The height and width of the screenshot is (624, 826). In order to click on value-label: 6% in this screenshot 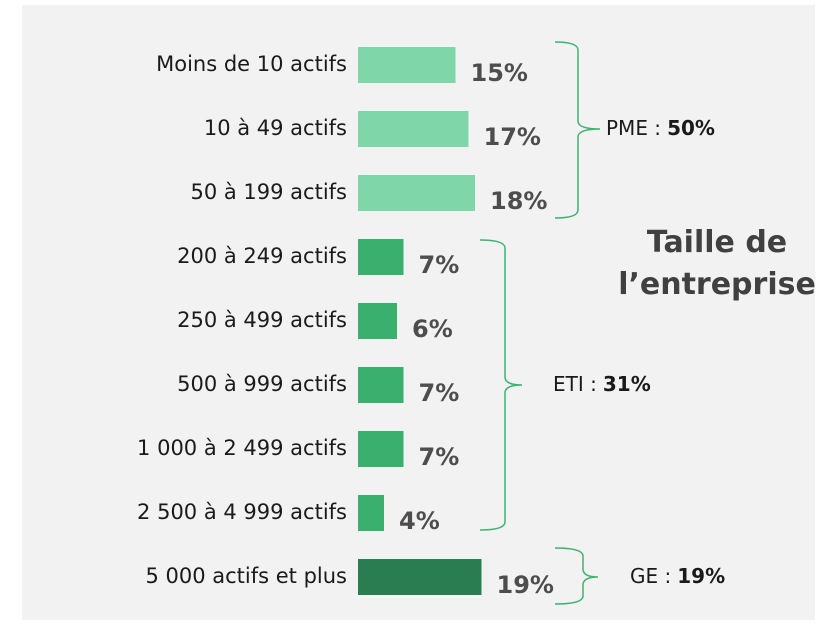, I will do `click(432, 329)`.